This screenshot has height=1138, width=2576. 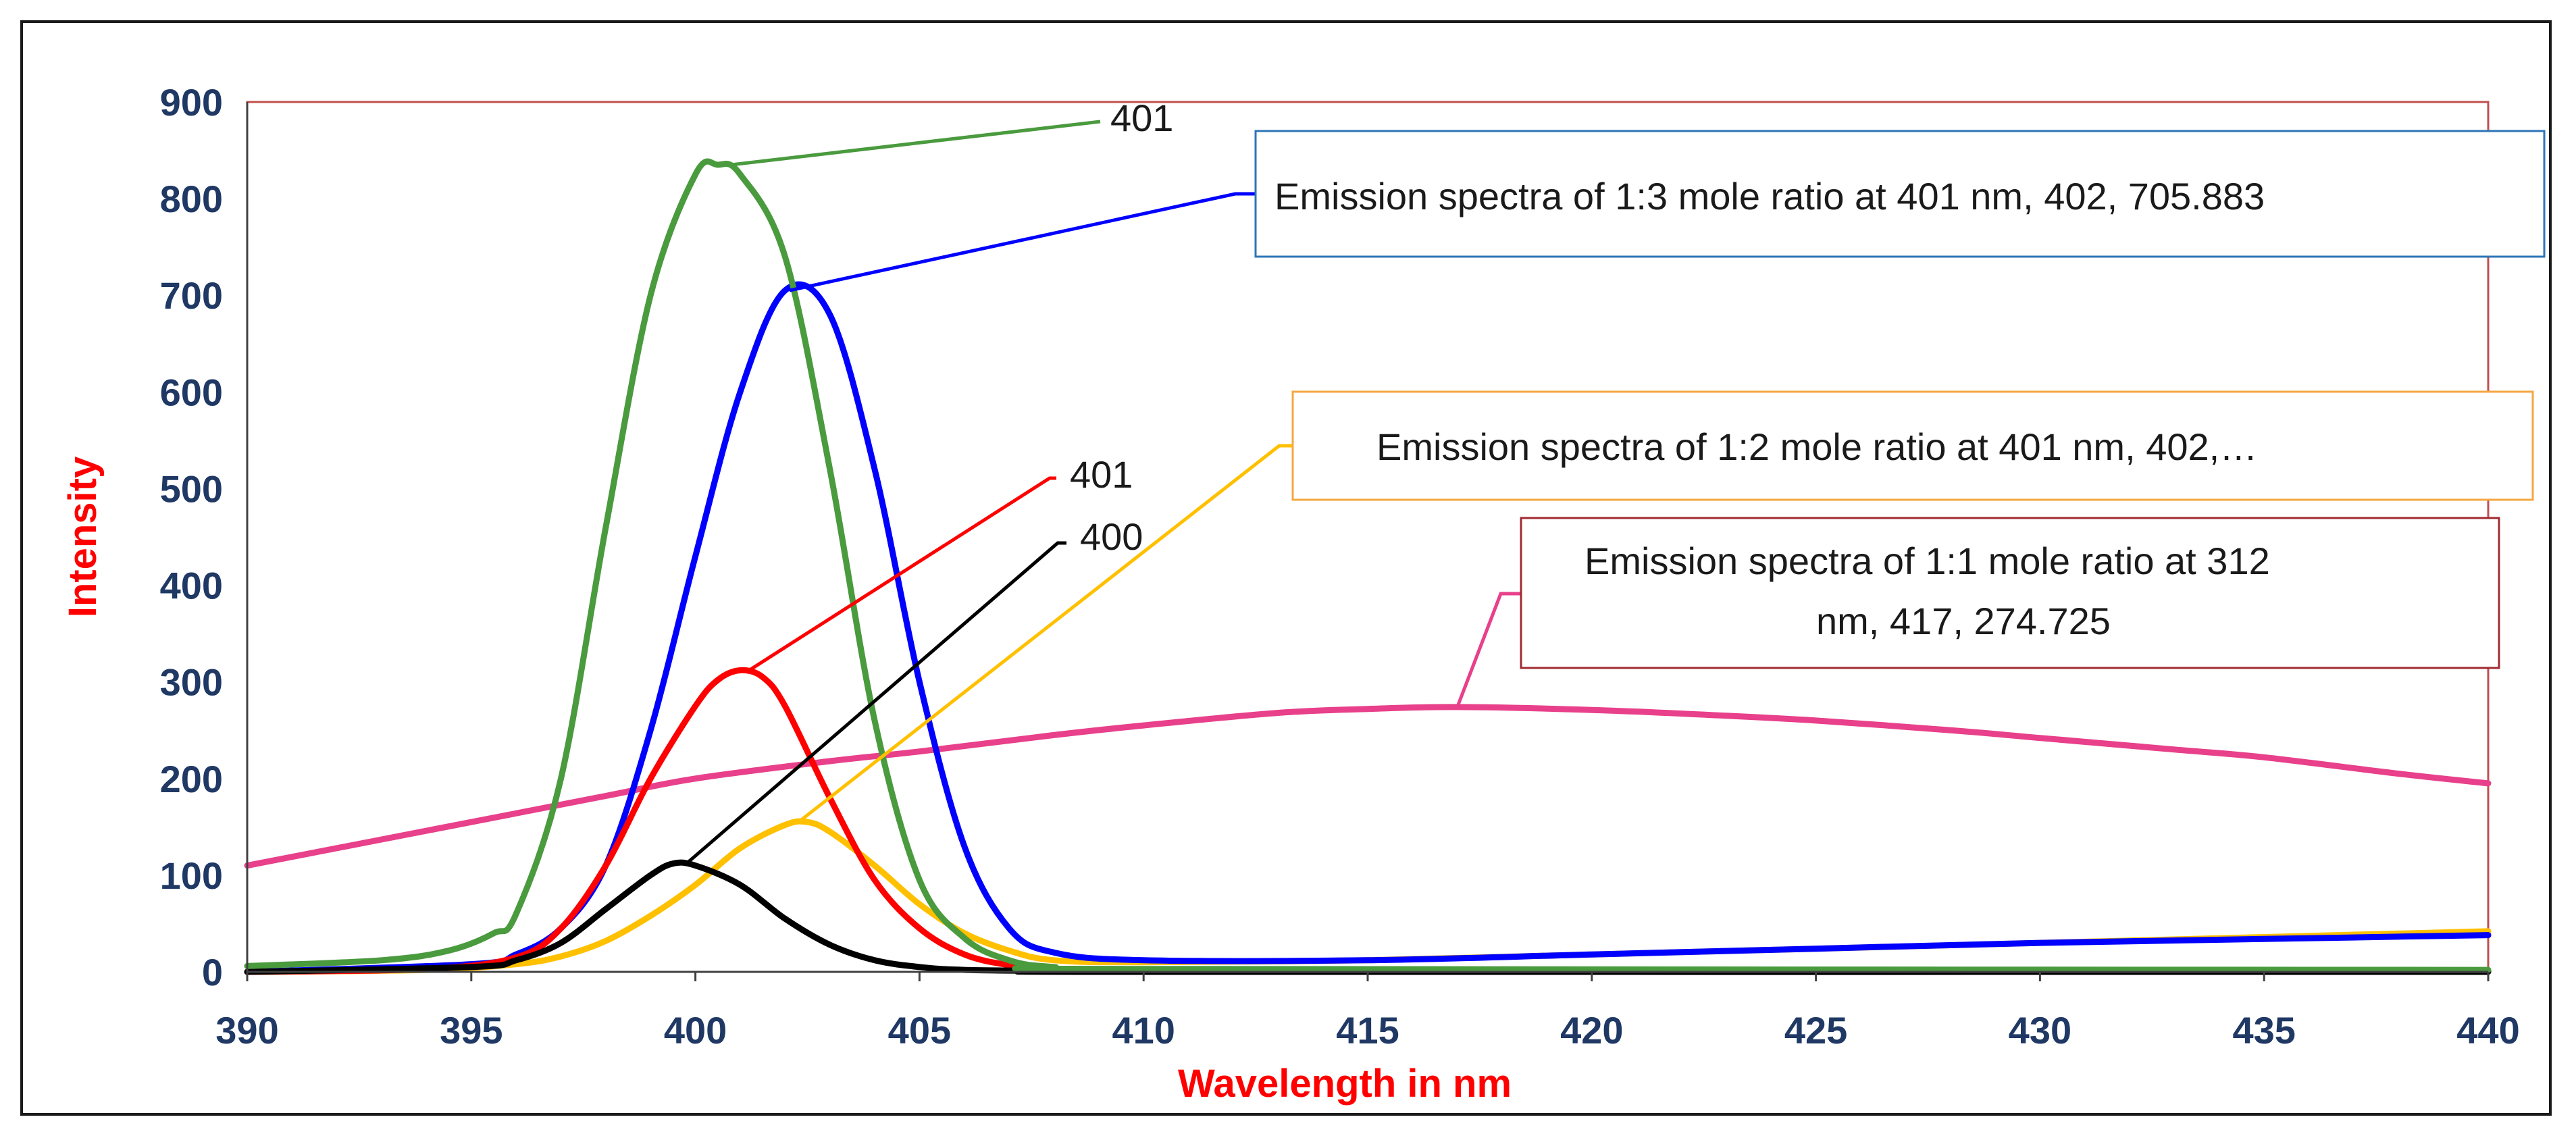 What do you see at coordinates (471, 1030) in the screenshot?
I see `x-tick-label: 395` at bounding box center [471, 1030].